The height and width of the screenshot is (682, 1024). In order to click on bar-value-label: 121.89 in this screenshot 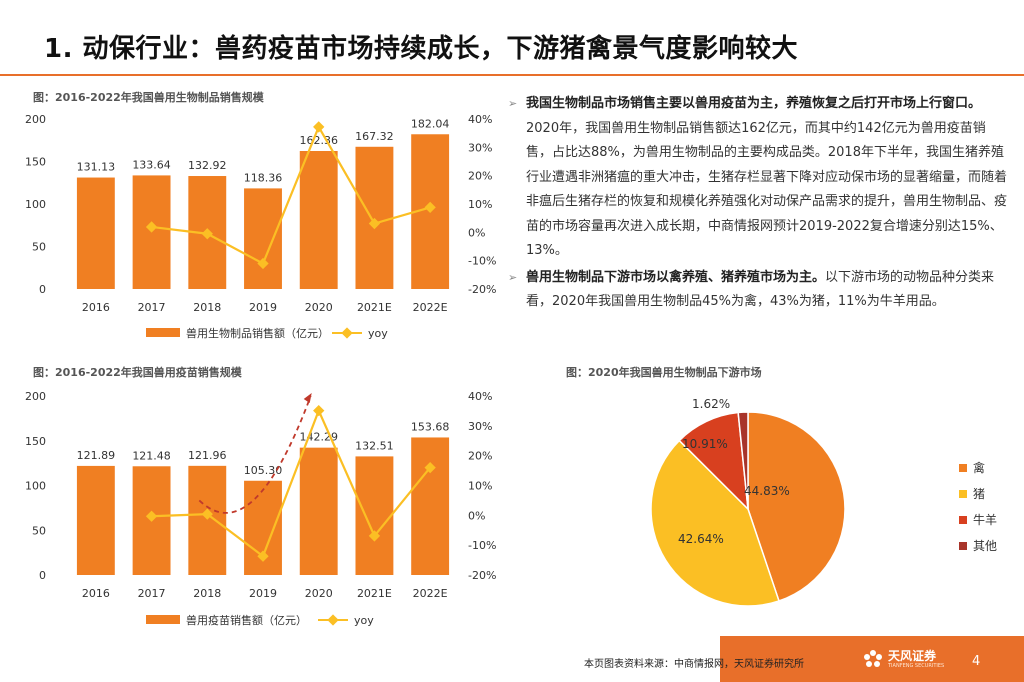, I will do `click(96, 455)`.